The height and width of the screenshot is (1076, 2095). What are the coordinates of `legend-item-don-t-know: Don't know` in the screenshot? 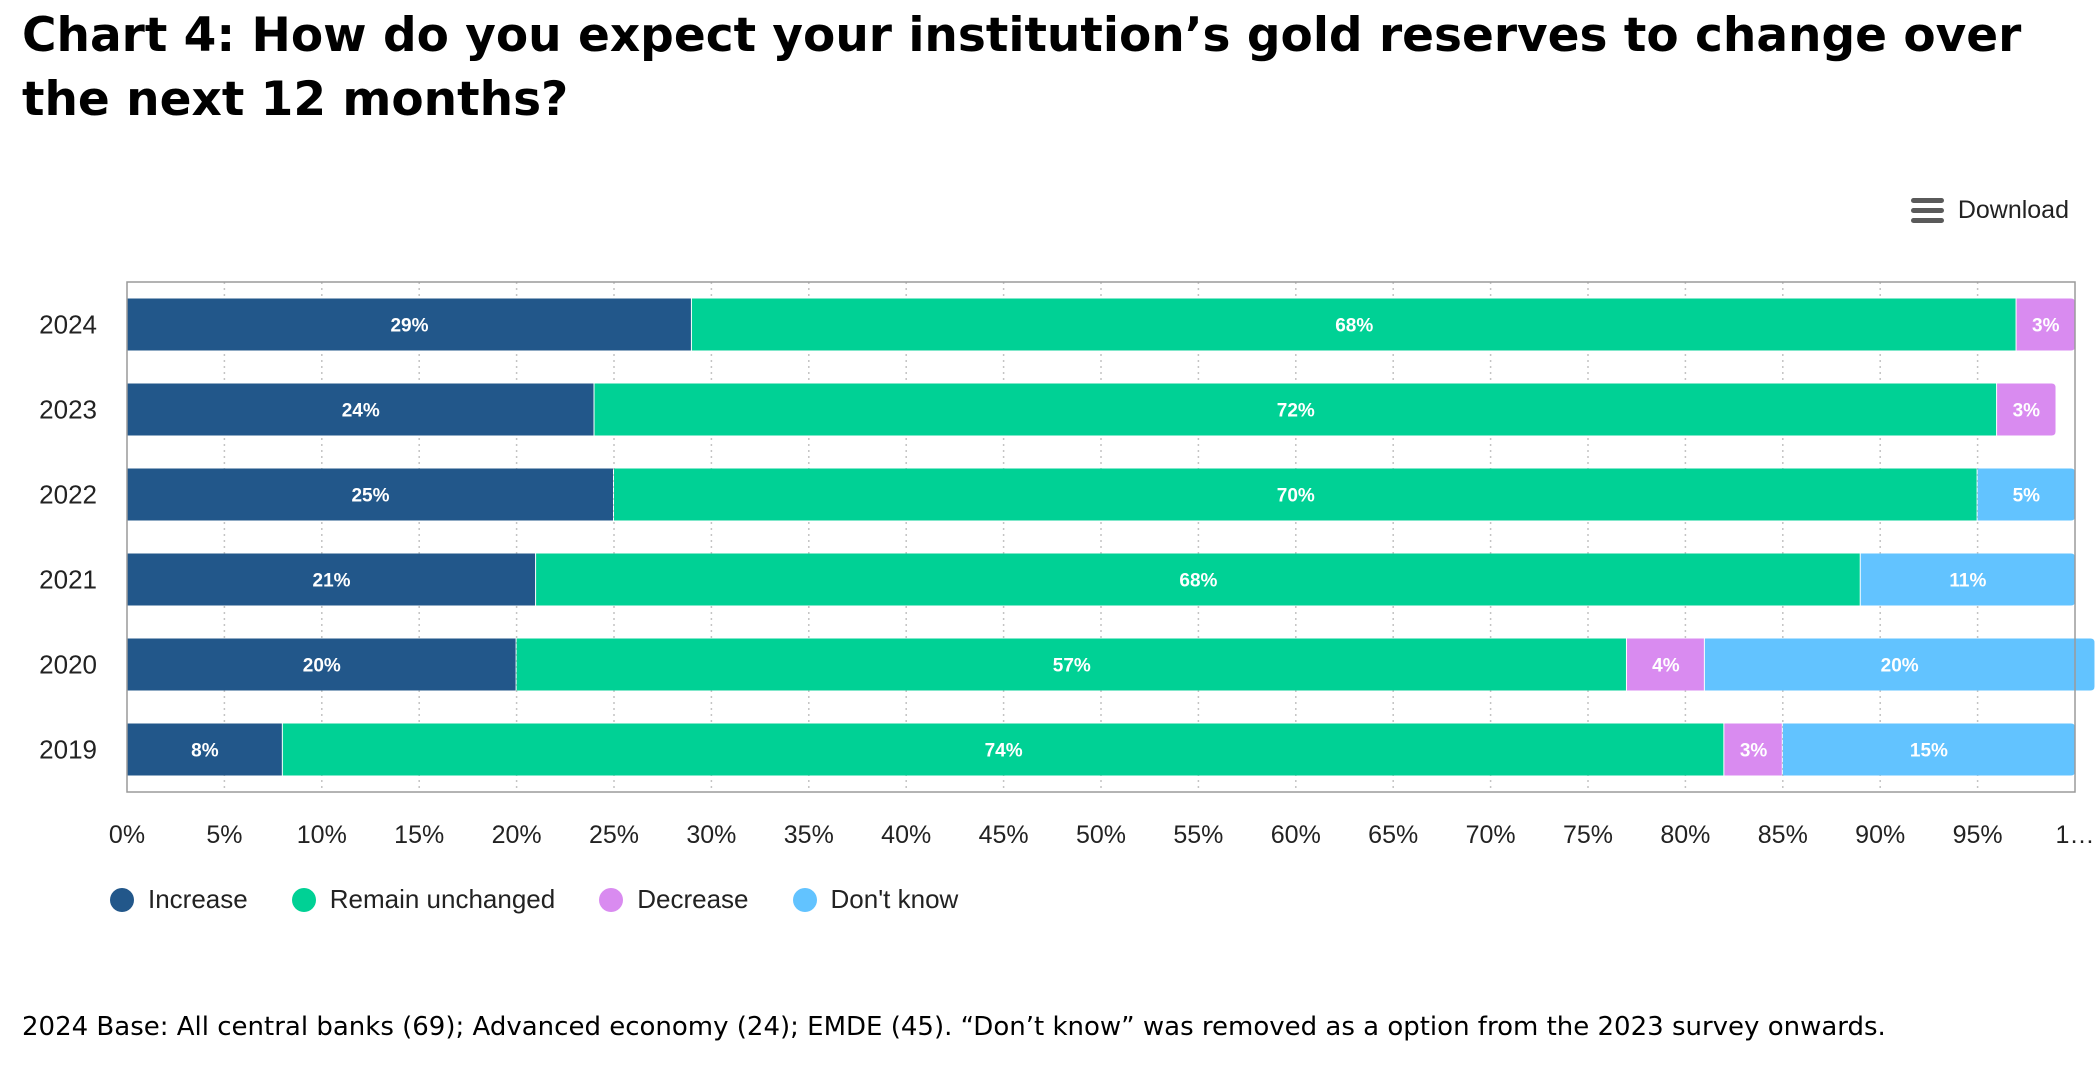 It's located at (875, 899).